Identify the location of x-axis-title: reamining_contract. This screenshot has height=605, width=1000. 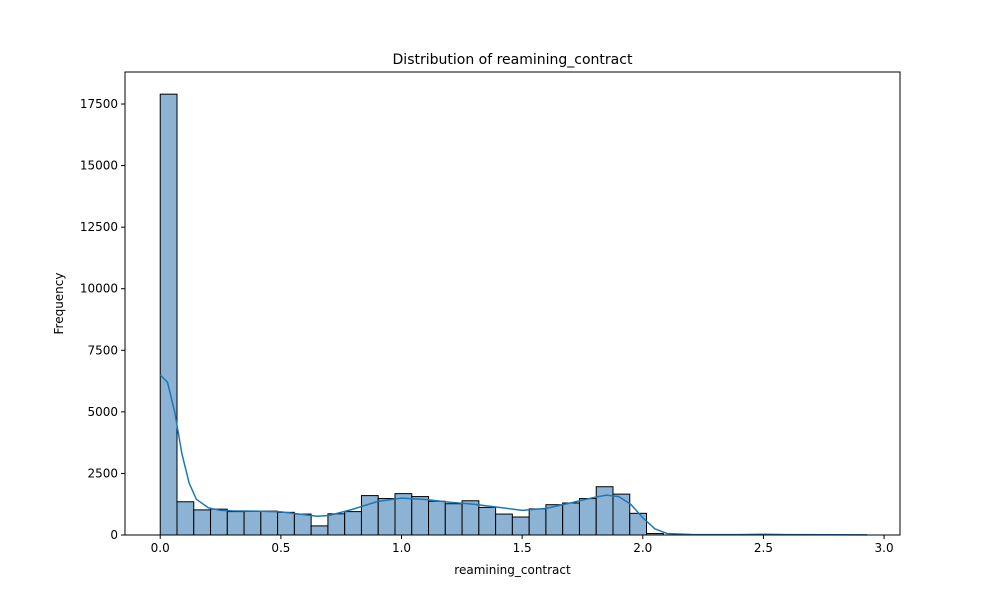
(512, 570).